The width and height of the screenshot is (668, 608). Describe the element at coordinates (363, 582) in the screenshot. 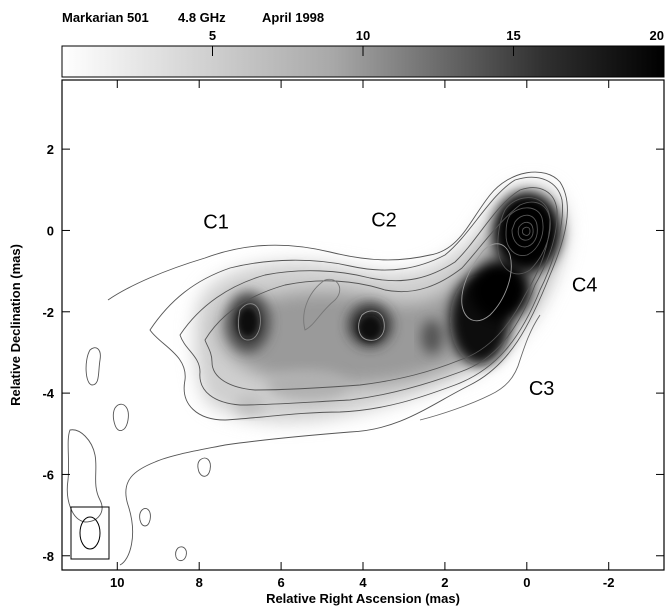

I see `x-tick-label: 4` at that location.